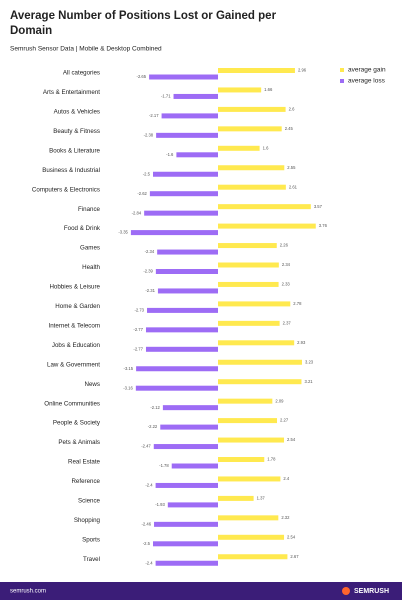 The image size is (402, 600). I want to click on value-label: 2.4, so click(286, 478).